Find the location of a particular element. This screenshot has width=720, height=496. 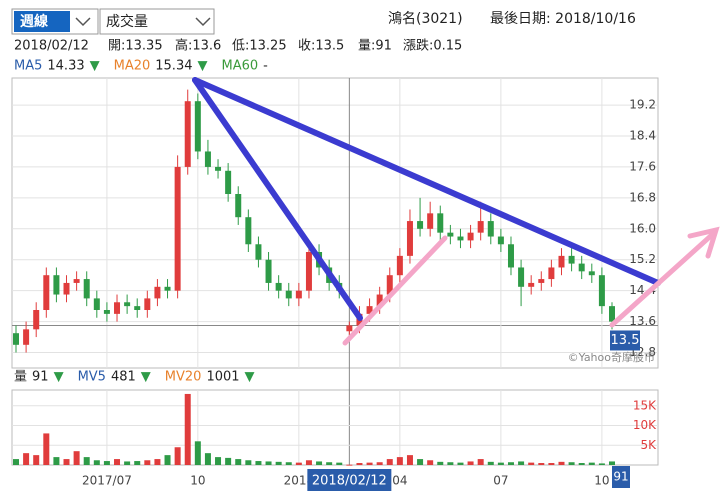

volume-badge is located at coordinates (621, 477).